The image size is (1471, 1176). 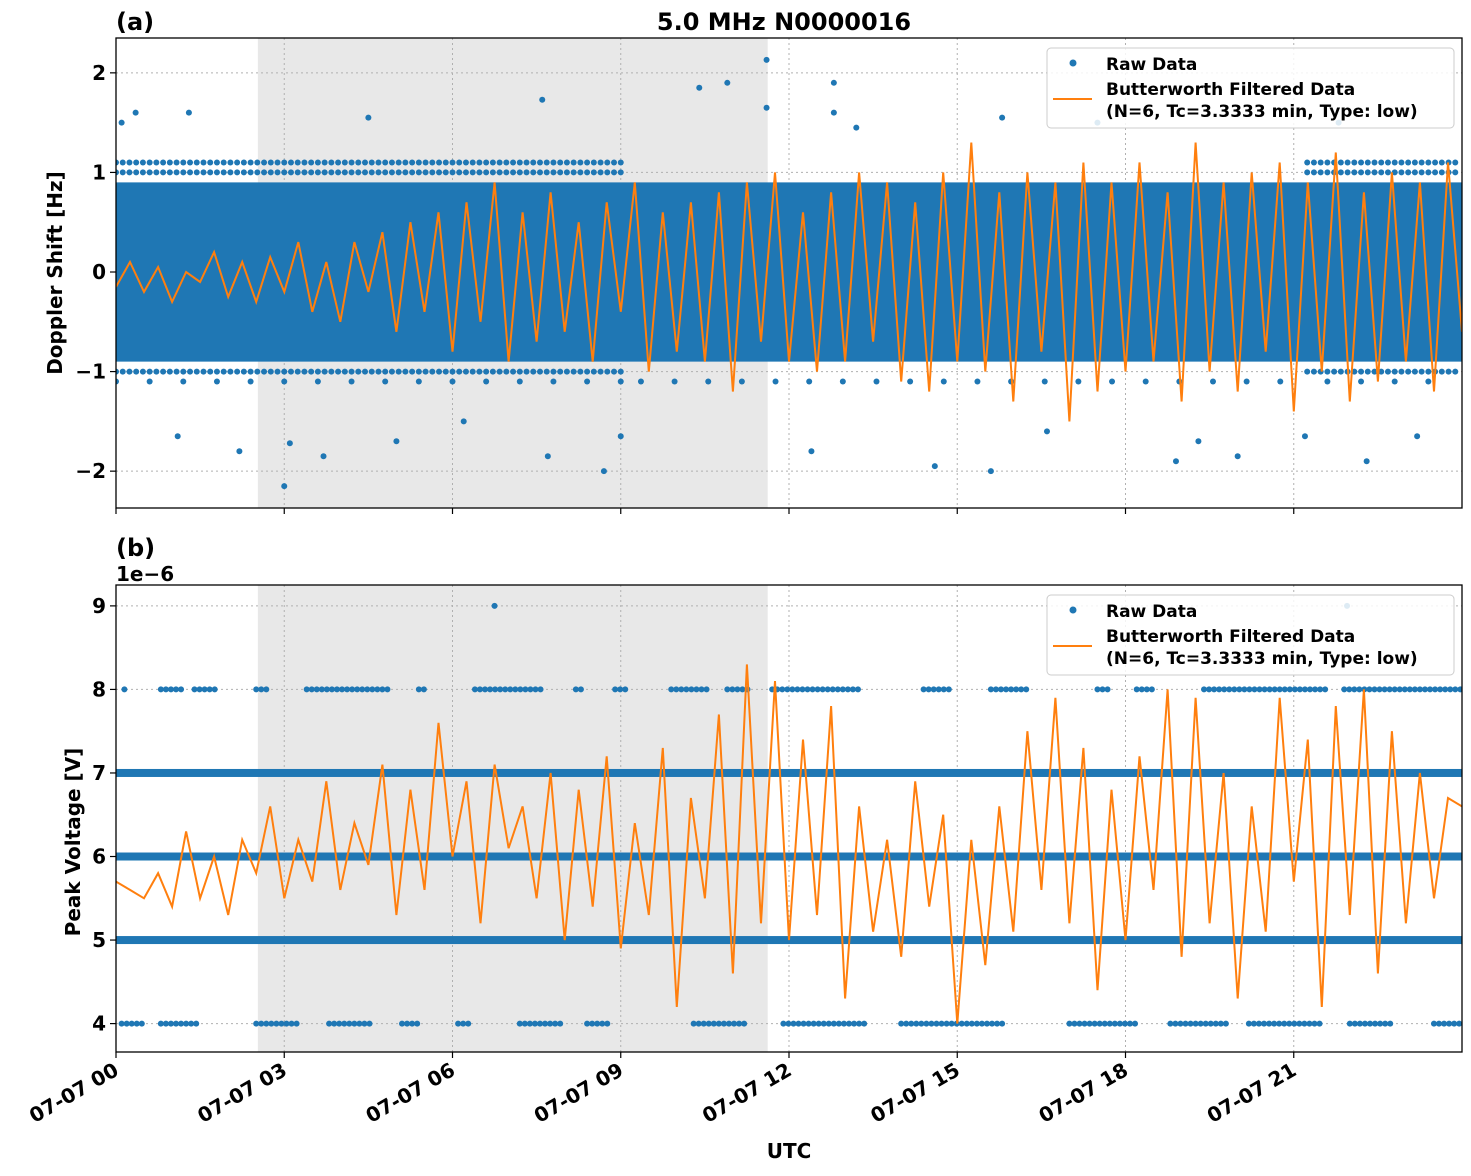 What do you see at coordinates (99, 773) in the screenshot?
I see `y-tick-label: 7` at bounding box center [99, 773].